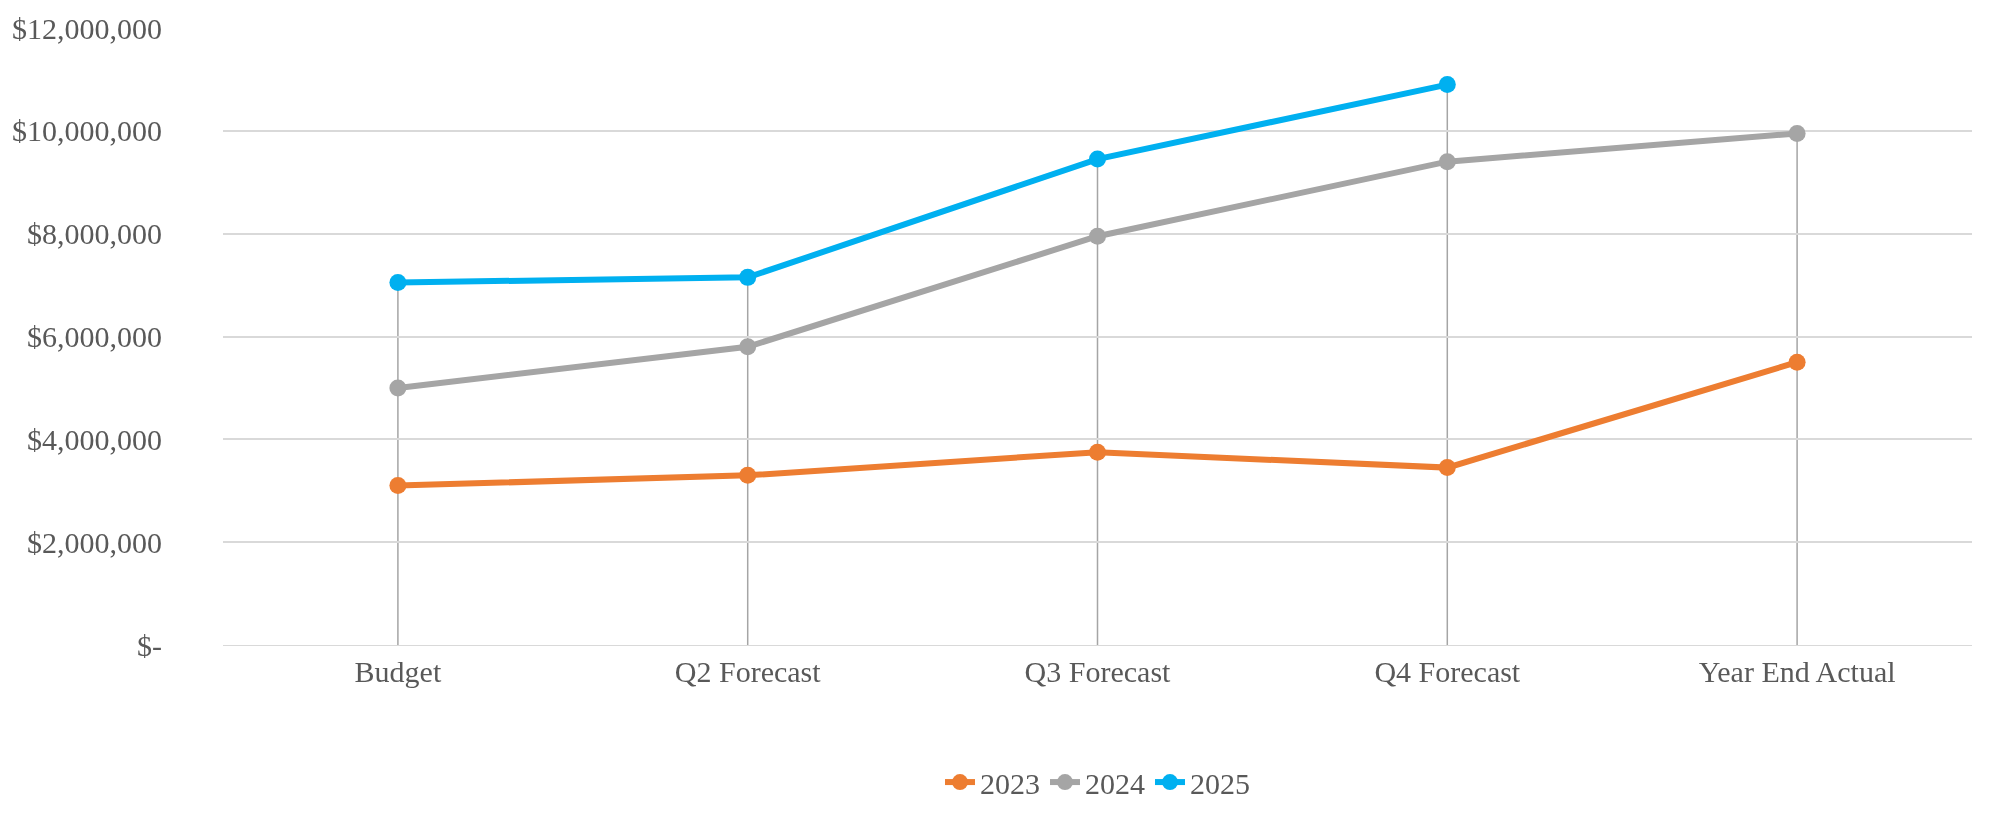 This screenshot has height=820, width=1992. Describe the element at coordinates (398, 671) in the screenshot. I see `x-tick-label: Budget` at that location.